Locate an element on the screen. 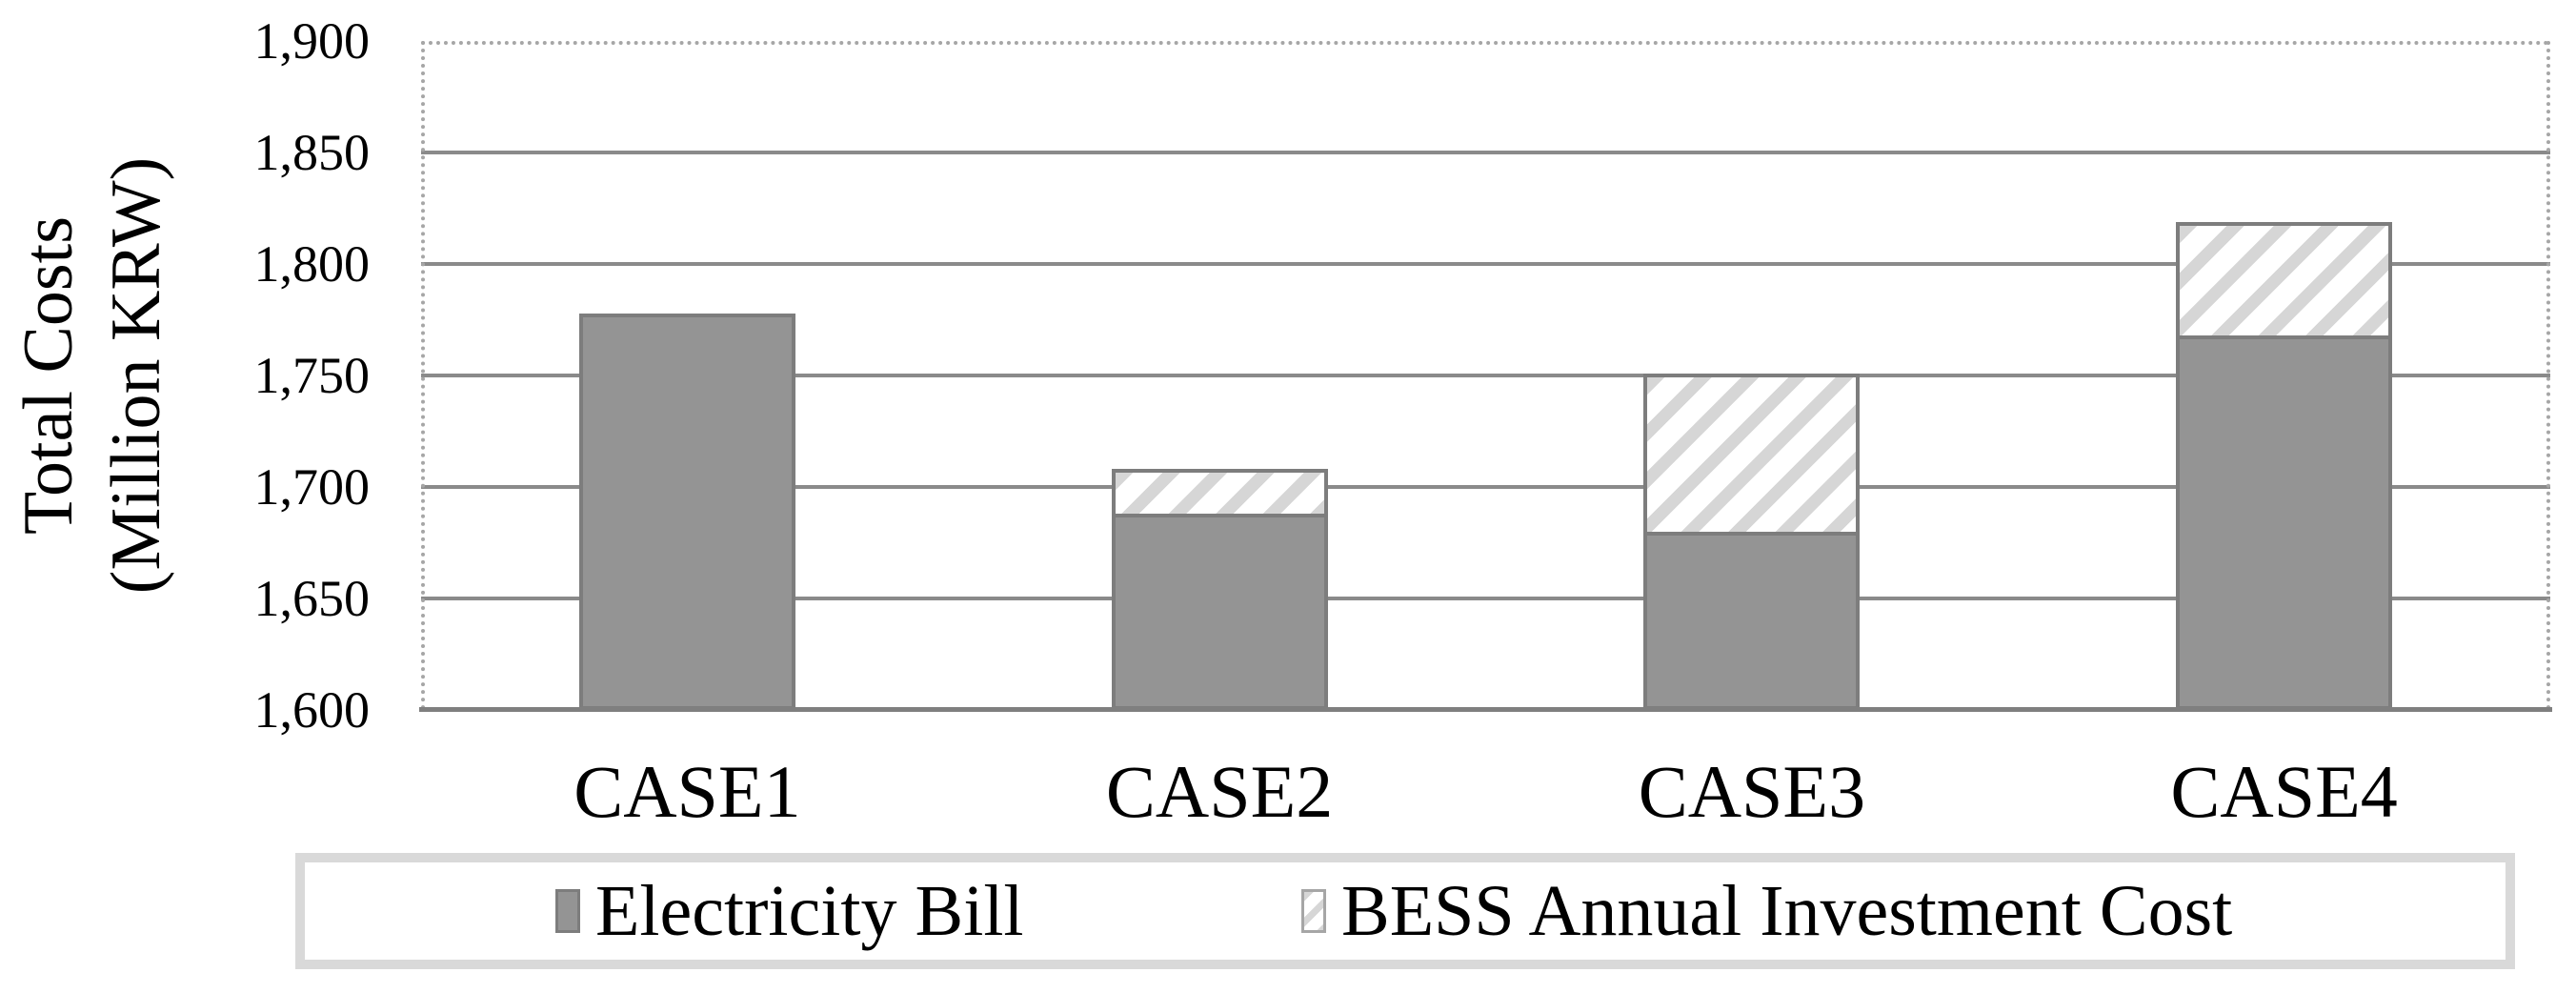 The width and height of the screenshot is (2576, 993). bar-segment-electricity-CASE4 is located at coordinates (2284, 522).